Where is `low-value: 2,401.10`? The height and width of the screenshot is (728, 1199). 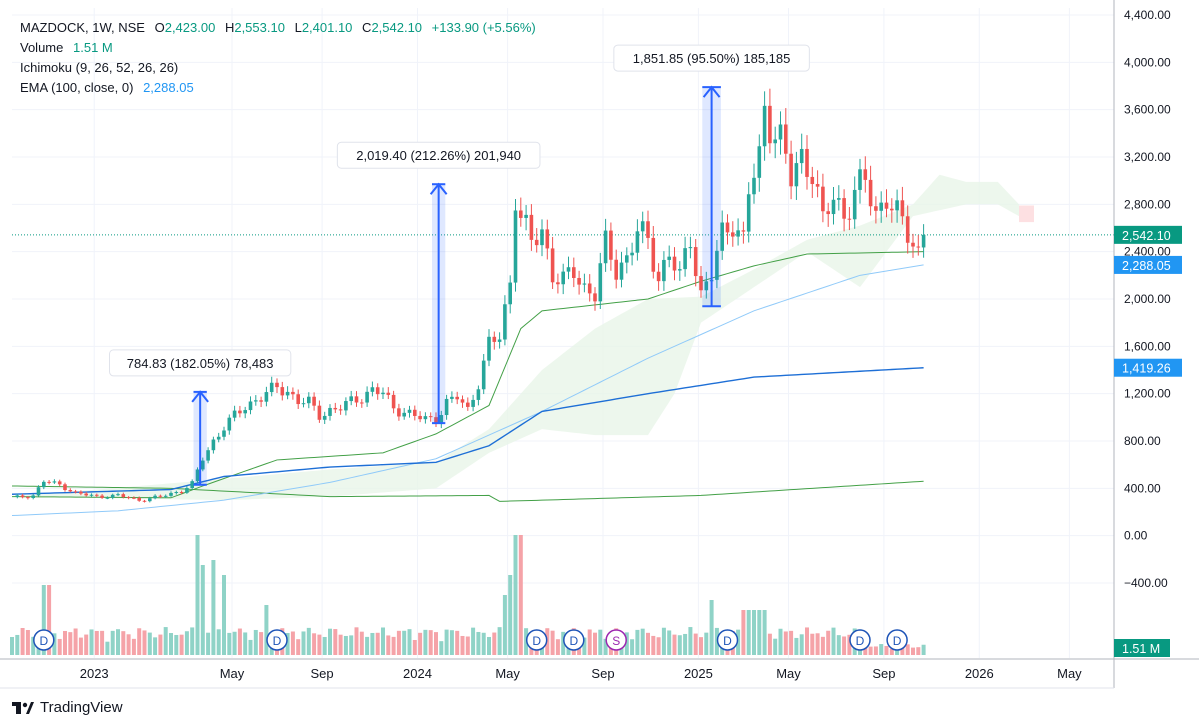
low-value: 2,401.10 is located at coordinates (327, 27).